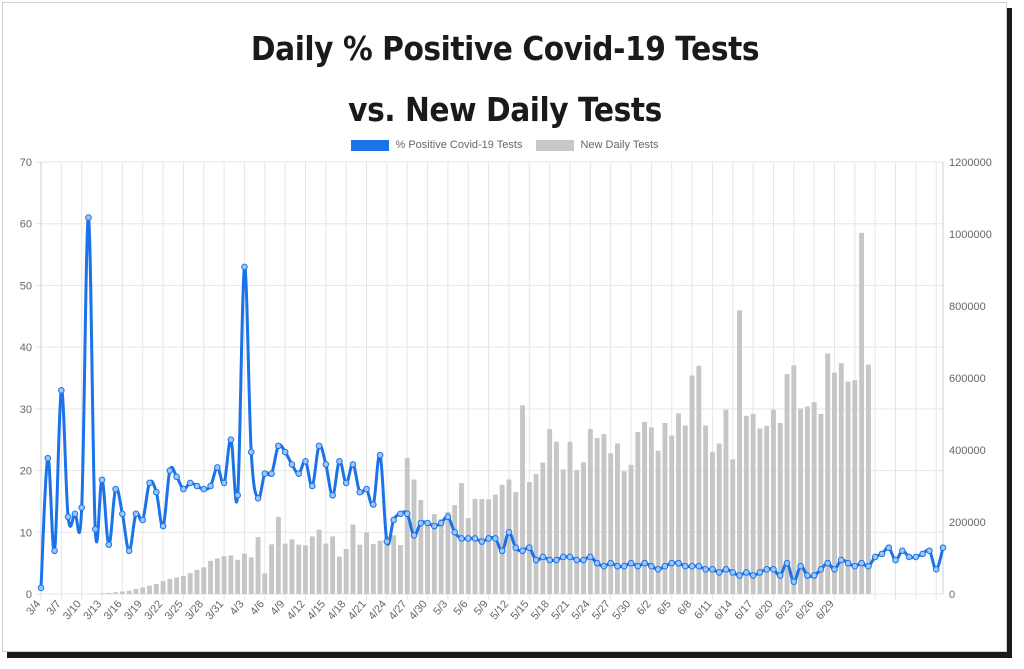 This screenshot has width=1024, height=669. What do you see at coordinates (26, 163) in the screenshot?
I see `left-axis-tick-label: 70` at bounding box center [26, 163].